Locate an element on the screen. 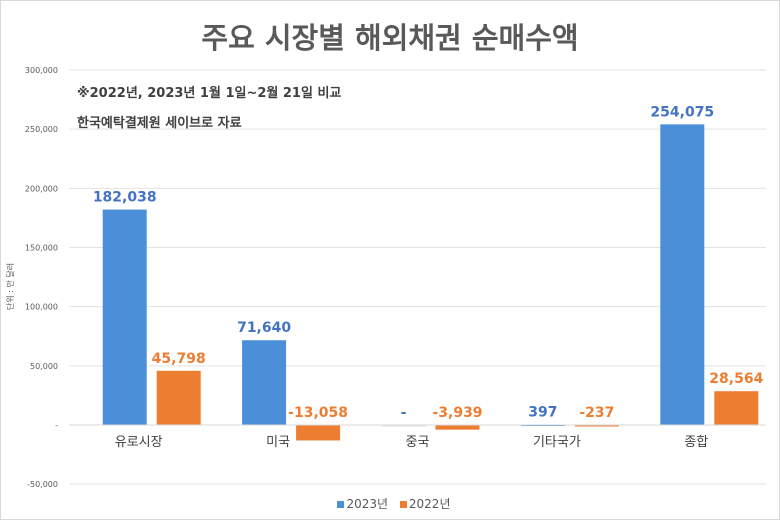 The width and height of the screenshot is (780, 520). x-tick-label: 종합 is located at coordinates (696, 442).